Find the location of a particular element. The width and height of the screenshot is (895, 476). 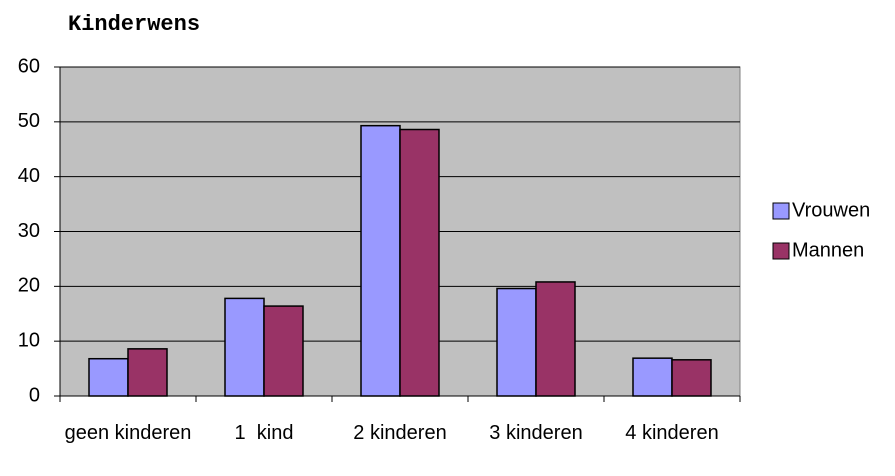

y-tick-label: 40 is located at coordinates (29, 176).